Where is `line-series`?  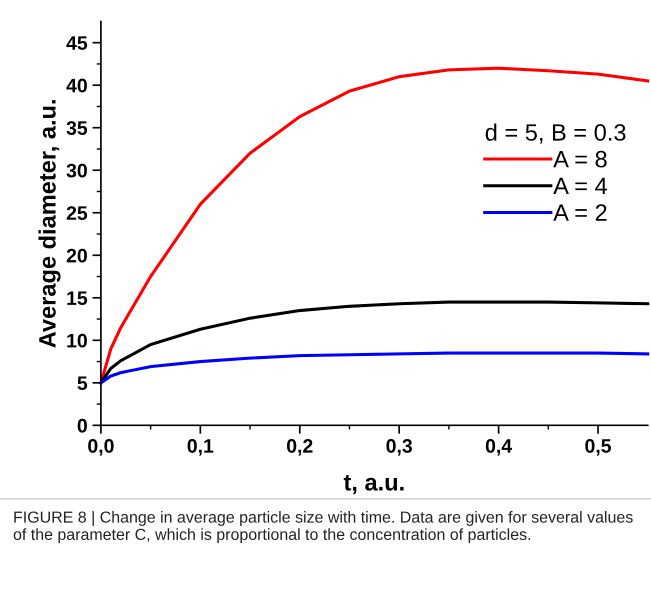 line-series is located at coordinates (374, 368).